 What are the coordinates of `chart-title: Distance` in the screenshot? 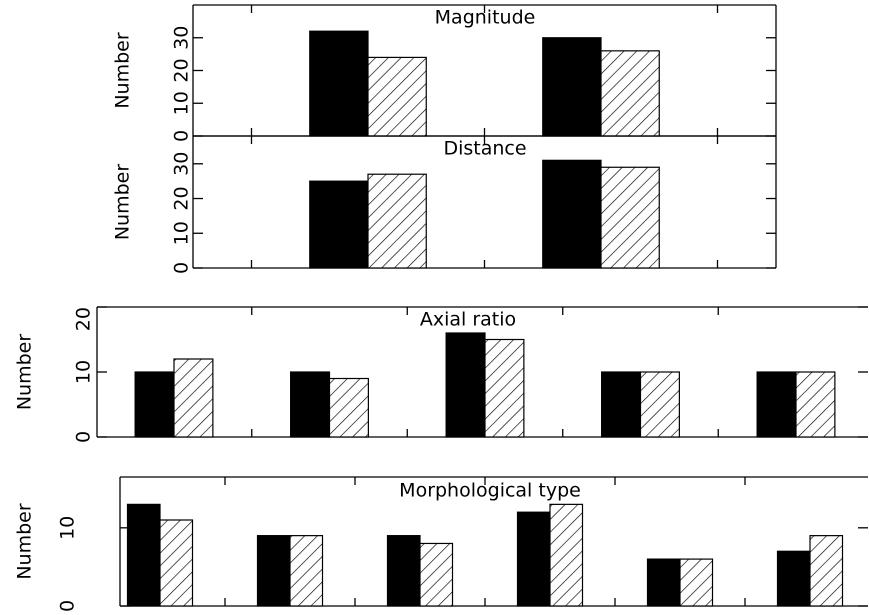 It's located at (484, 149).